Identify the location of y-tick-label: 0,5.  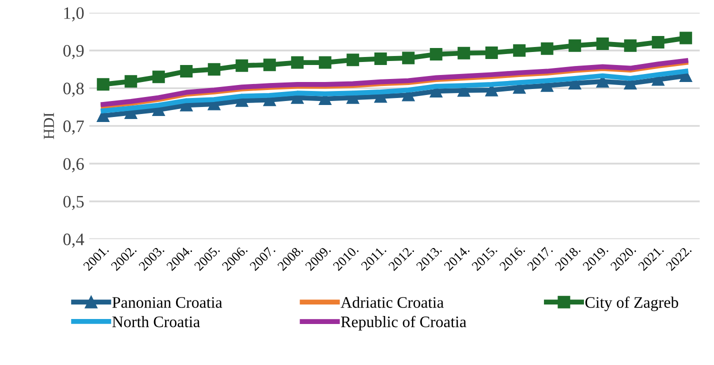
(73, 203).